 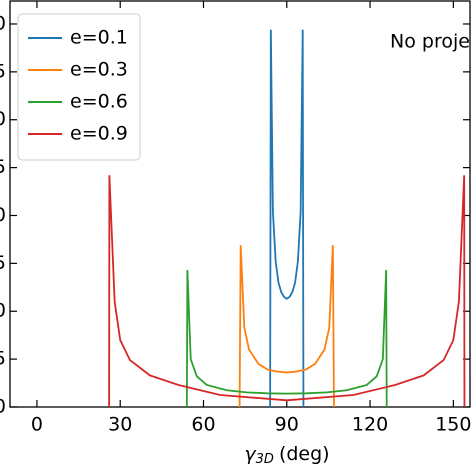 What do you see at coordinates (99, 134) in the screenshot?
I see `legend-label: e=0.9` at bounding box center [99, 134].